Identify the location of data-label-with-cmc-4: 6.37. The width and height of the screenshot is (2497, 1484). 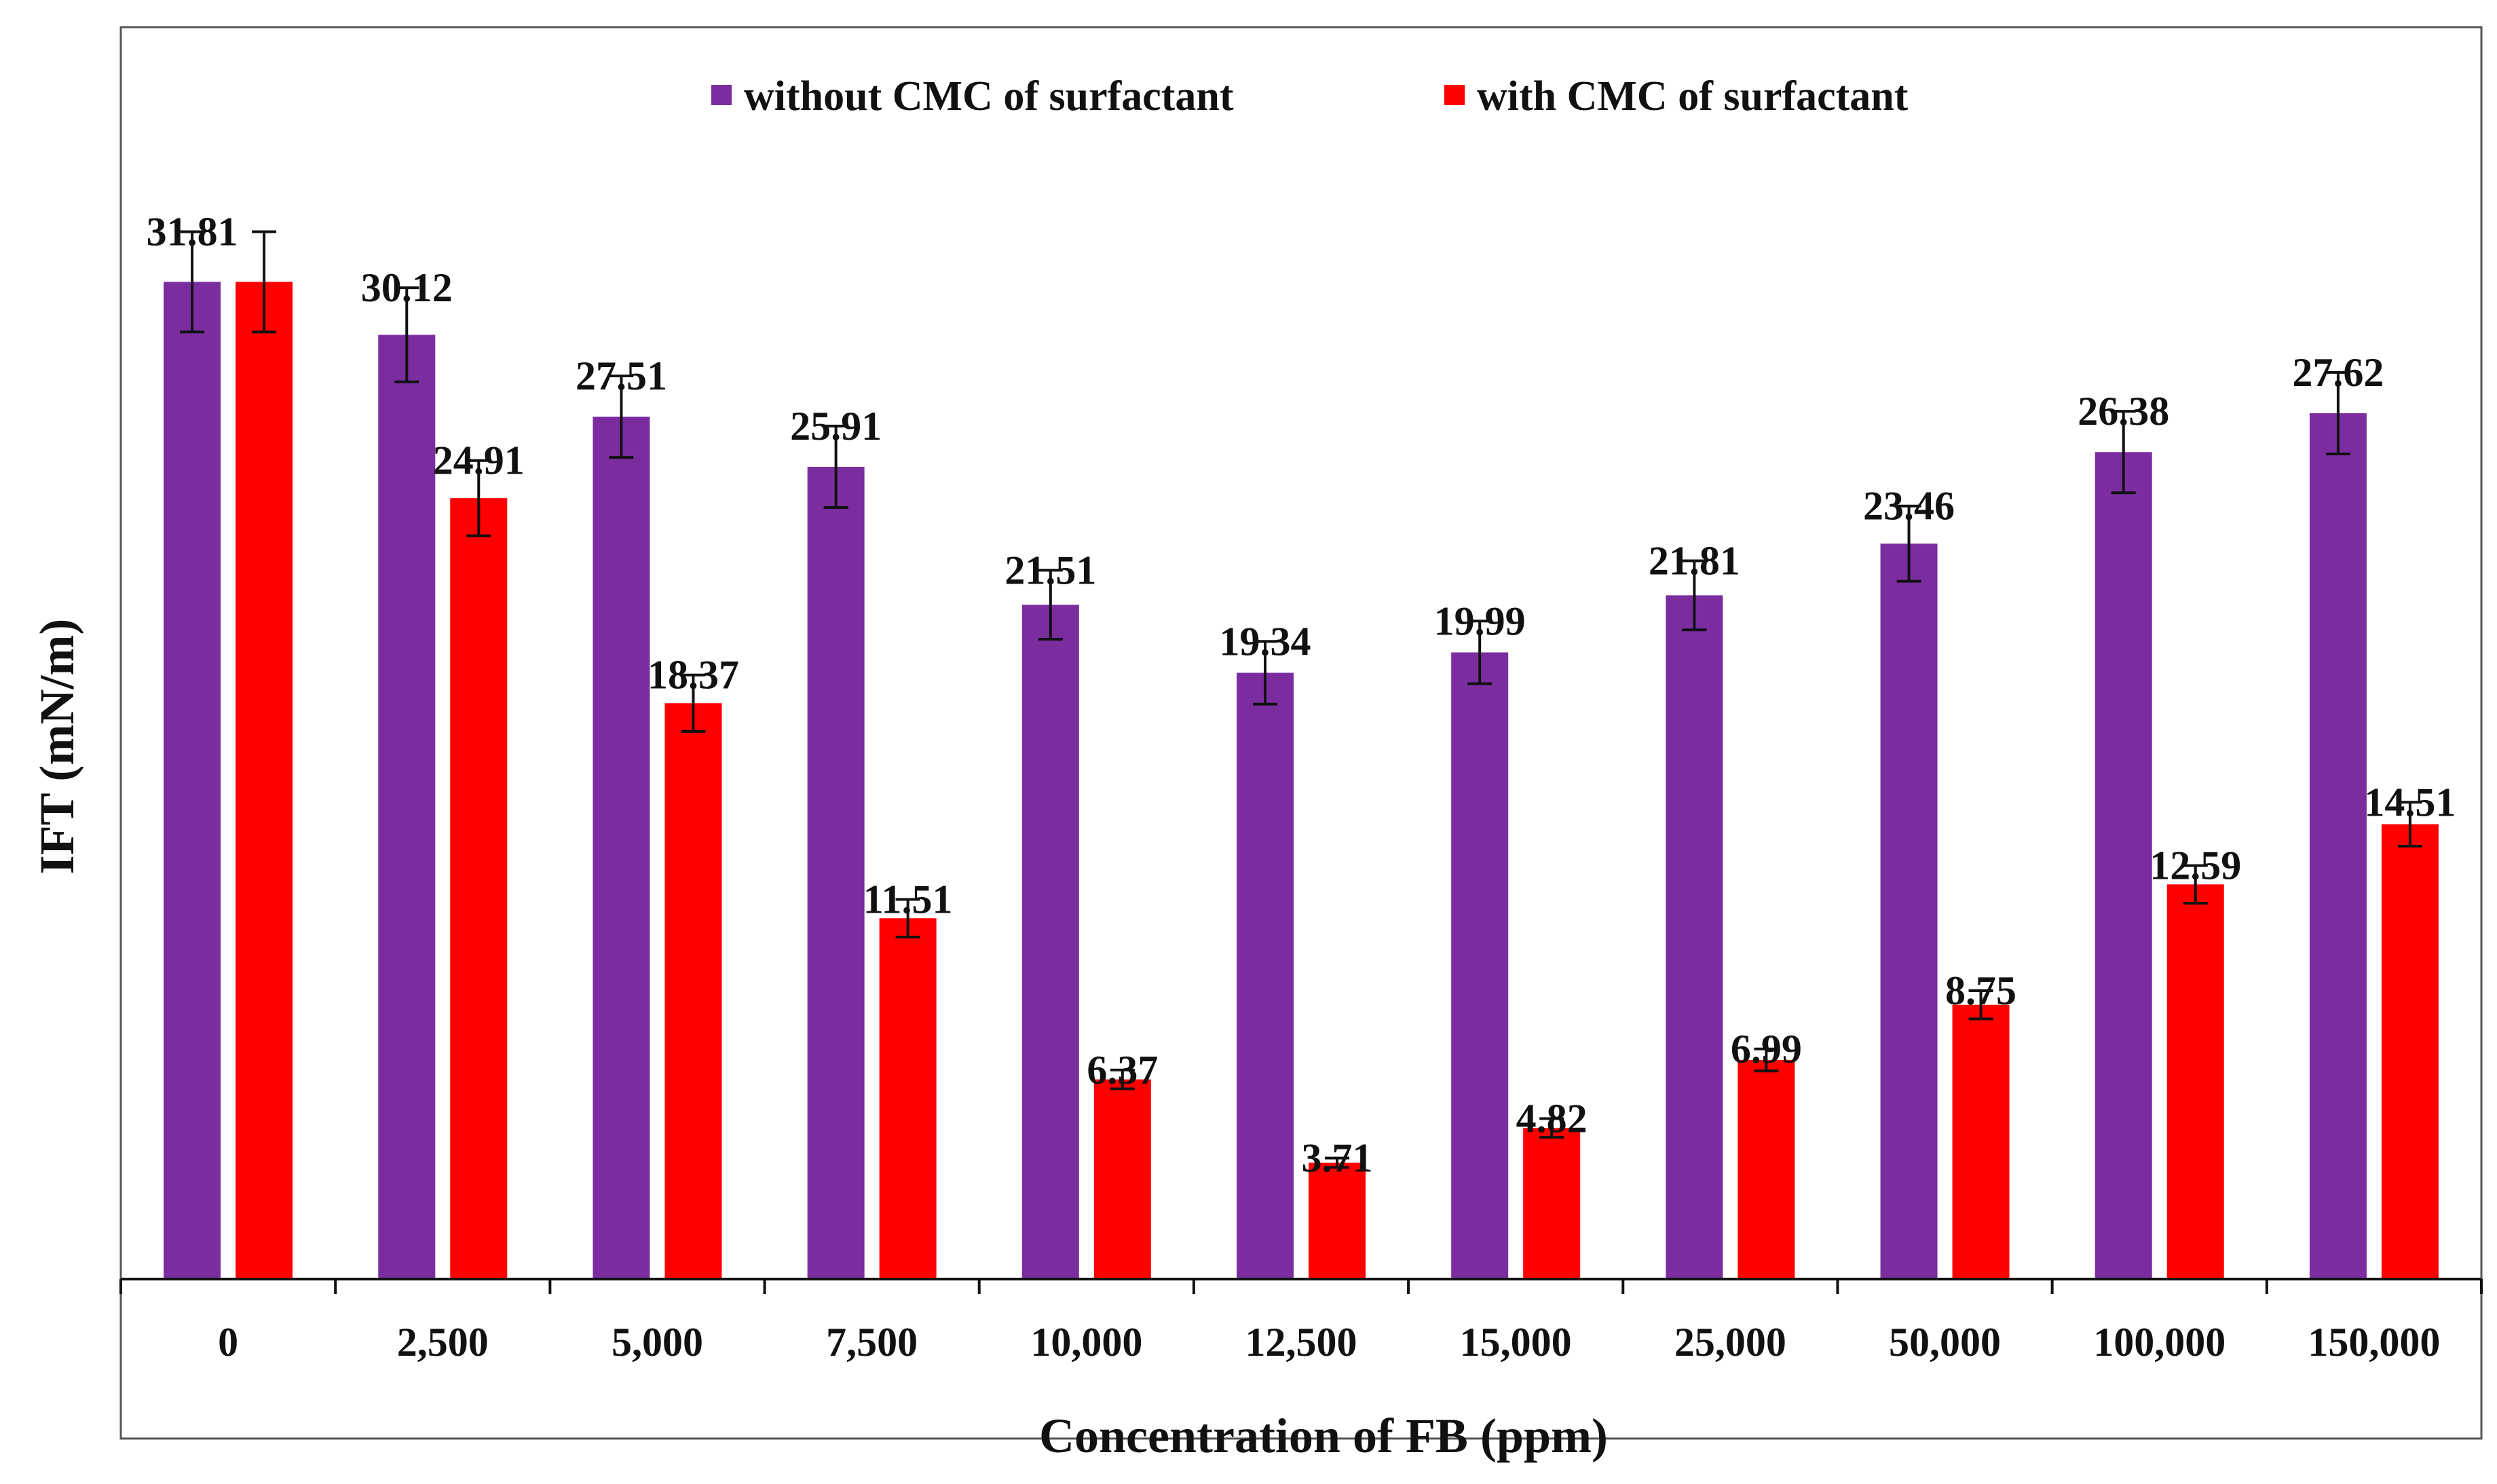
(1122, 1070).